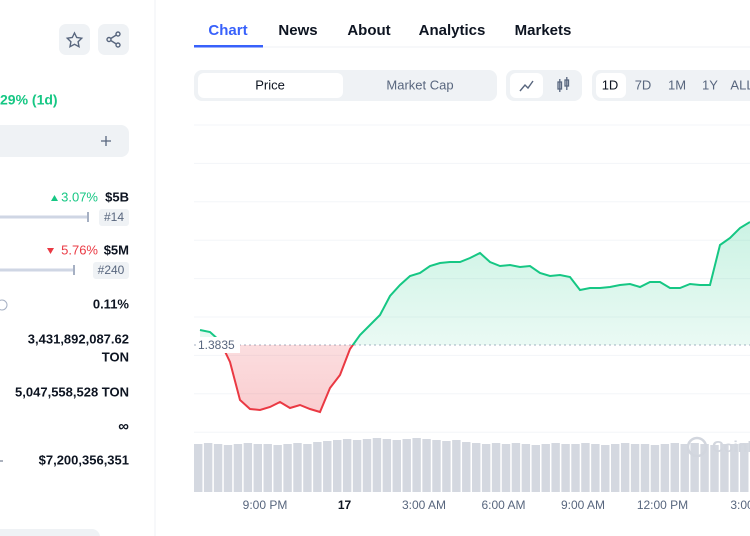 This screenshot has height=536, width=750. I want to click on watermark: CoinMarketCap, so click(731, 447).